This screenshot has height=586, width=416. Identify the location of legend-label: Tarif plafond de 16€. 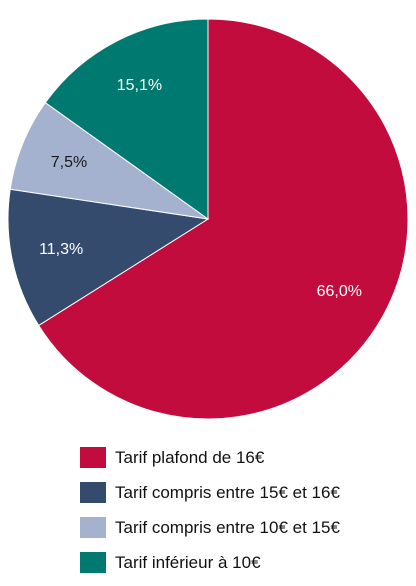
(190, 457).